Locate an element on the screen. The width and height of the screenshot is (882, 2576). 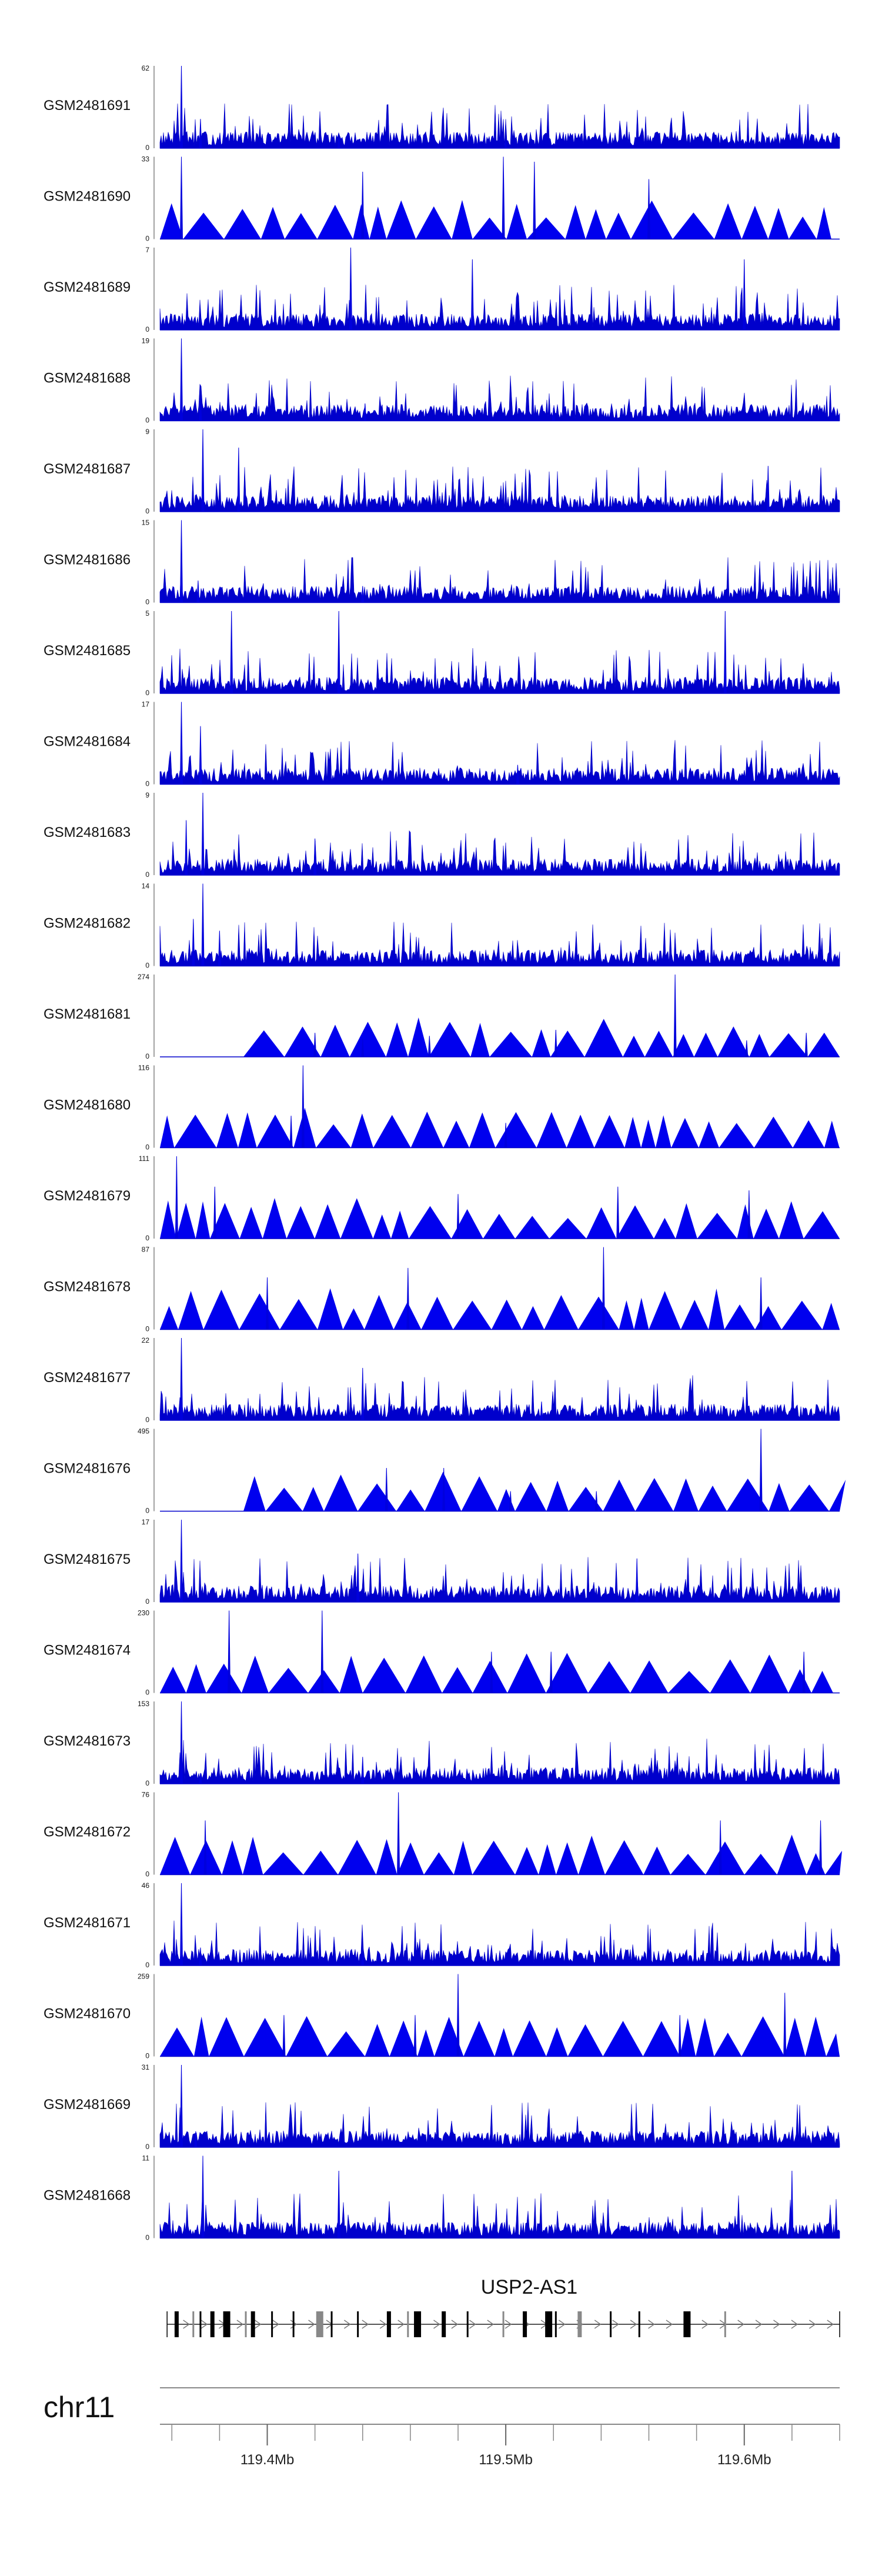
y-max-label: 87 is located at coordinates (146, 1250).